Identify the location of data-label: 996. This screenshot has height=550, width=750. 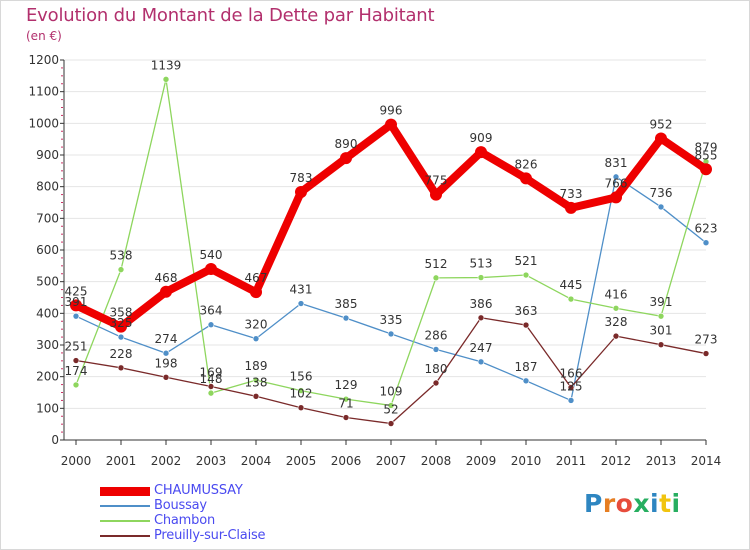
(391, 111).